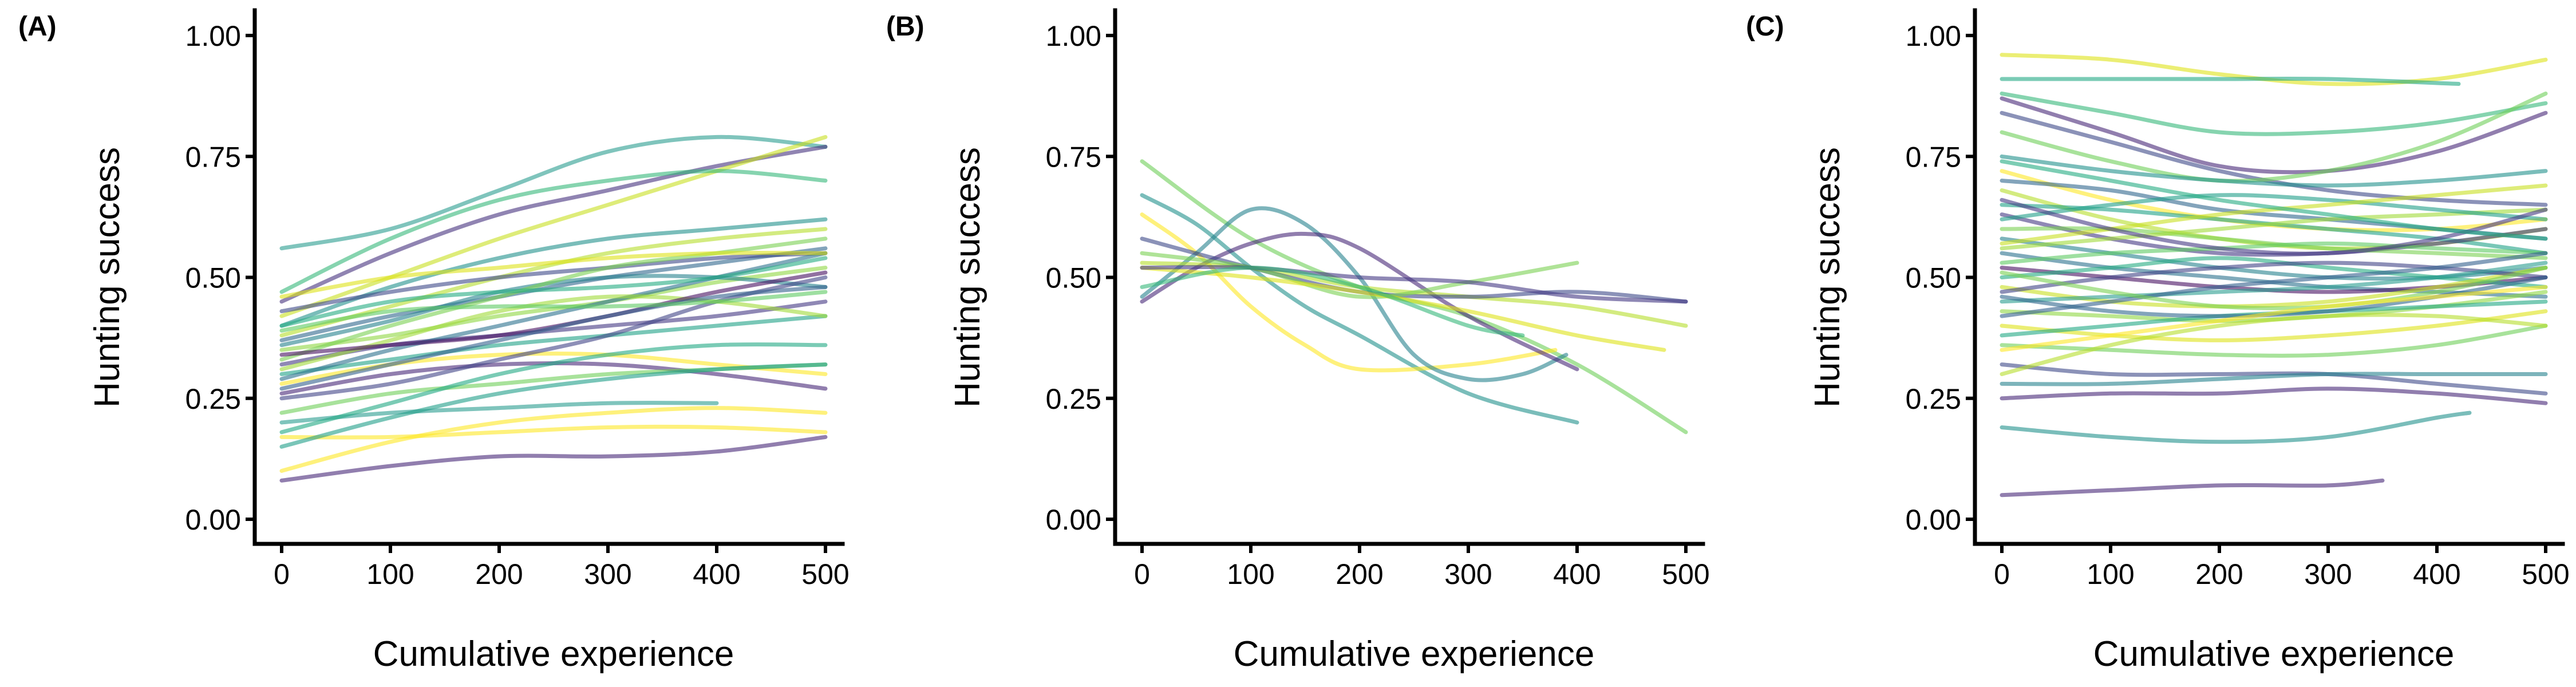 Image resolution: width=2576 pixels, height=687 pixels. I want to click on panel-label: (A), so click(37, 27).